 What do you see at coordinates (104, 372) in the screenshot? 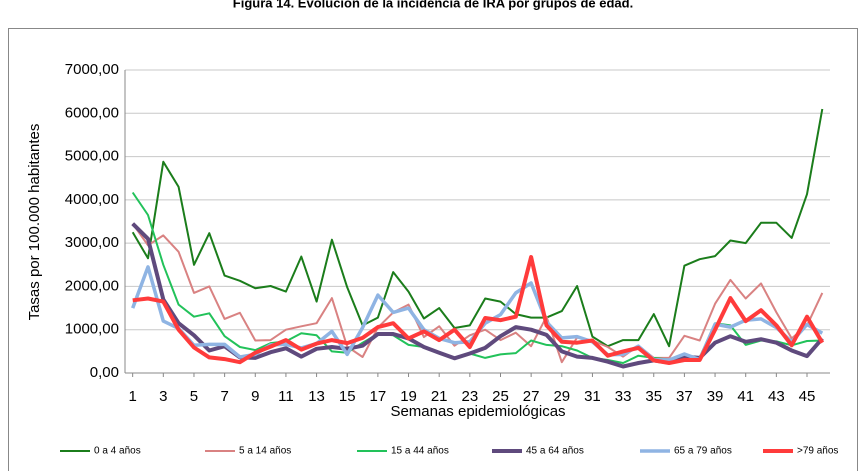
I see `y-tick-label: 0,00` at bounding box center [104, 372].